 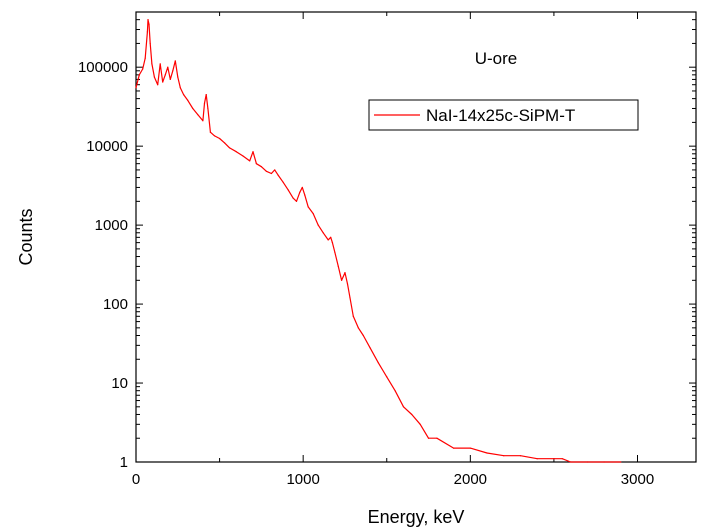 I want to click on x-tick-label: 1000, so click(x=302, y=479).